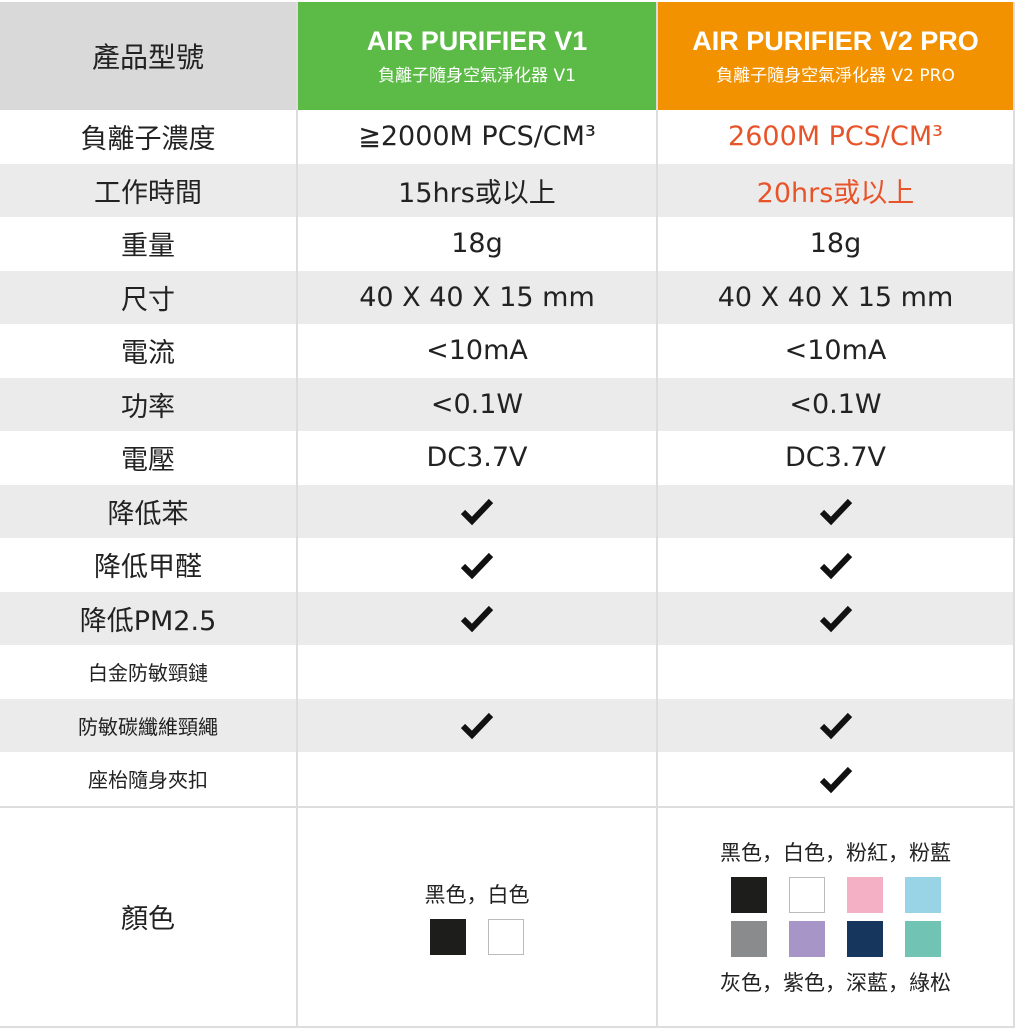  Describe the element at coordinates (149, 458) in the screenshot. I see `row-label: 電壓` at that location.